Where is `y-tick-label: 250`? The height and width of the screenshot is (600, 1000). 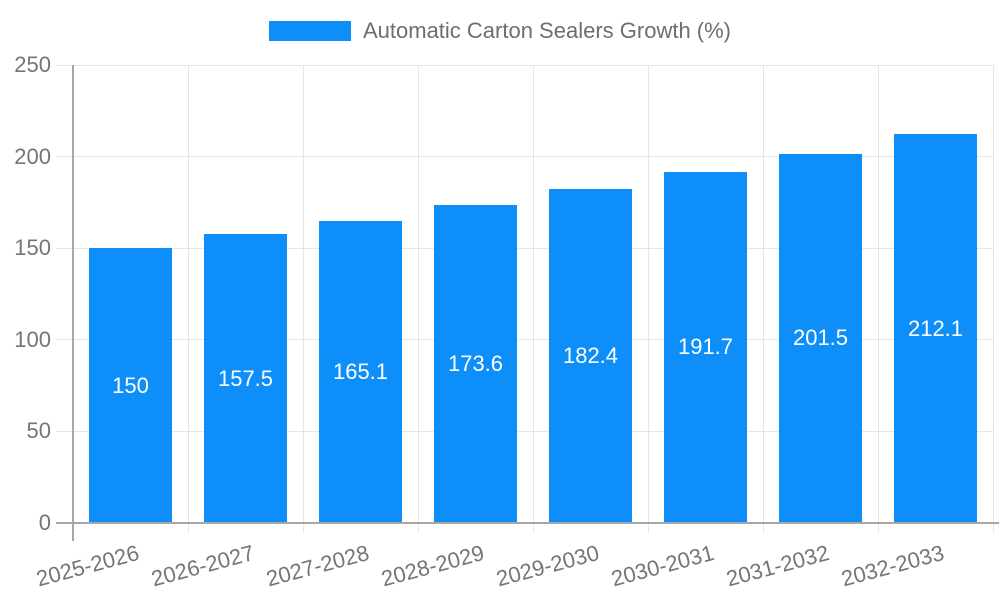
y-tick-label: 250 is located at coordinates (32, 64).